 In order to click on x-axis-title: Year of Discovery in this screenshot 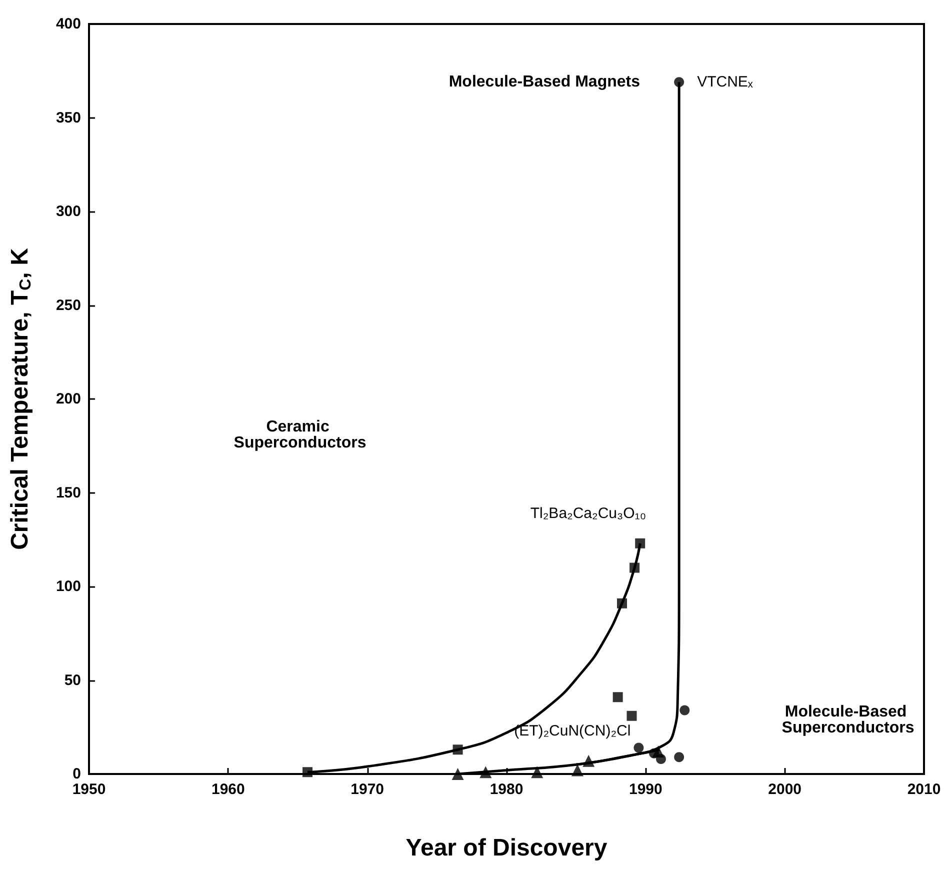, I will do `click(507, 848)`.